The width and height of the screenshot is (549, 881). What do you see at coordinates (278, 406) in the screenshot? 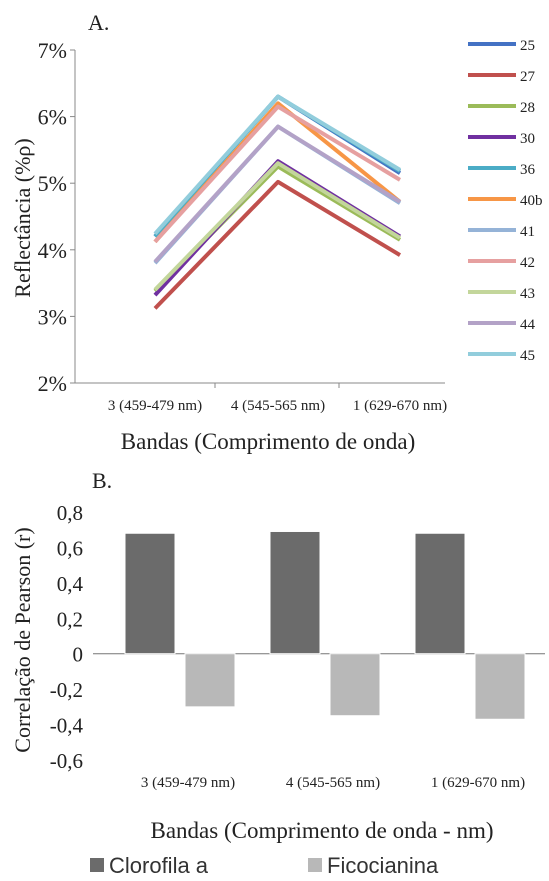
I see `panel-a-x-tick-label: 4 (545-565 nm)` at bounding box center [278, 406].